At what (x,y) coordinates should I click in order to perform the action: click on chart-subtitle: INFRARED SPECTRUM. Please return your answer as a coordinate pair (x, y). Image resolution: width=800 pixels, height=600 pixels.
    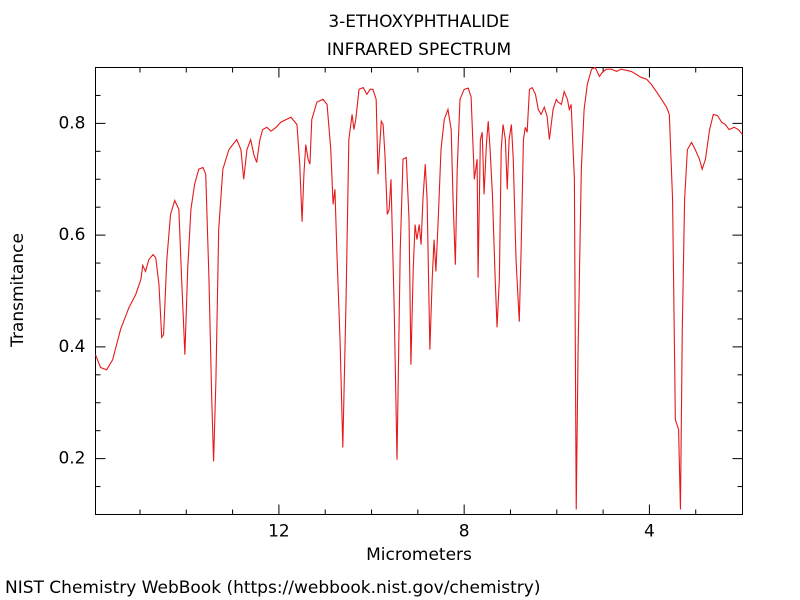
    Looking at the image, I should click on (419, 50).